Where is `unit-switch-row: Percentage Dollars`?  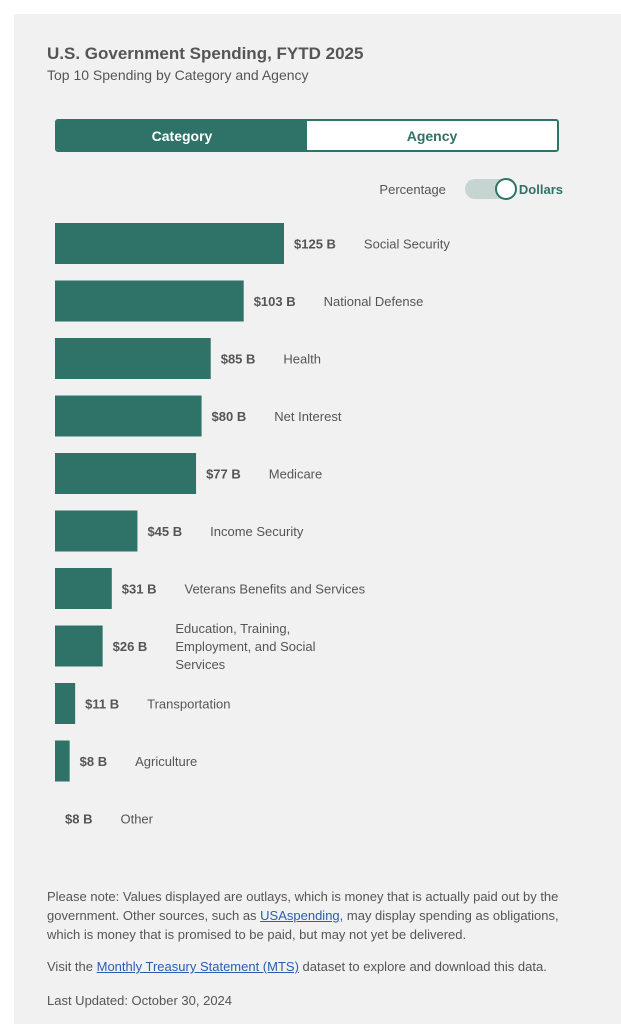
unit-switch-row: Percentage Dollars is located at coordinates (471, 189).